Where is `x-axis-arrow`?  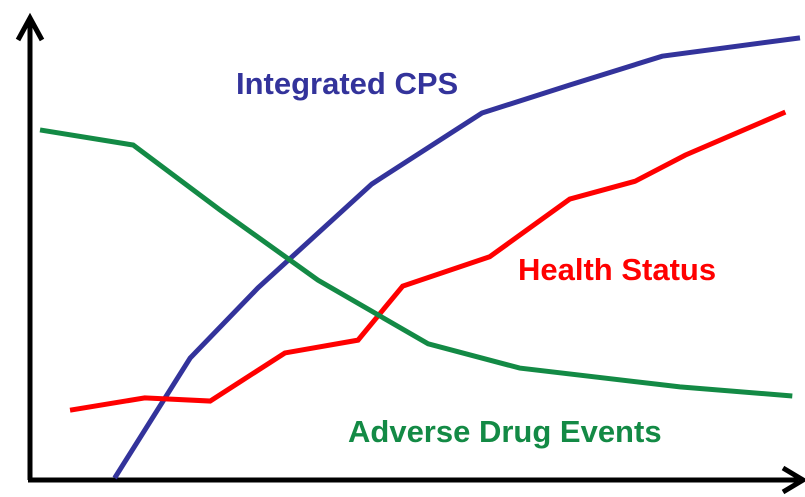
x-axis-arrow is located at coordinates (793, 480).